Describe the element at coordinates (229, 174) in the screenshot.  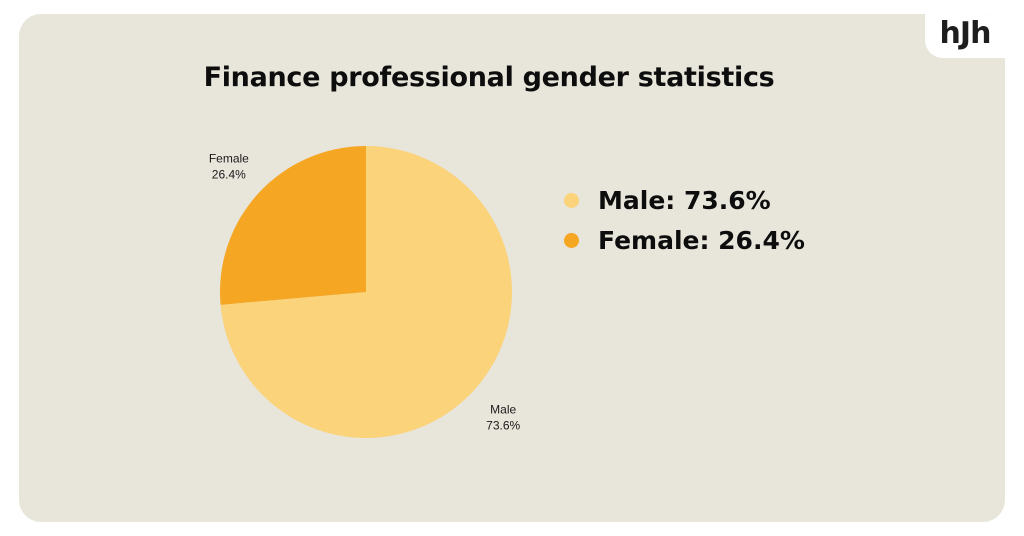
I see `pie-label-value: 26.4%` at that location.